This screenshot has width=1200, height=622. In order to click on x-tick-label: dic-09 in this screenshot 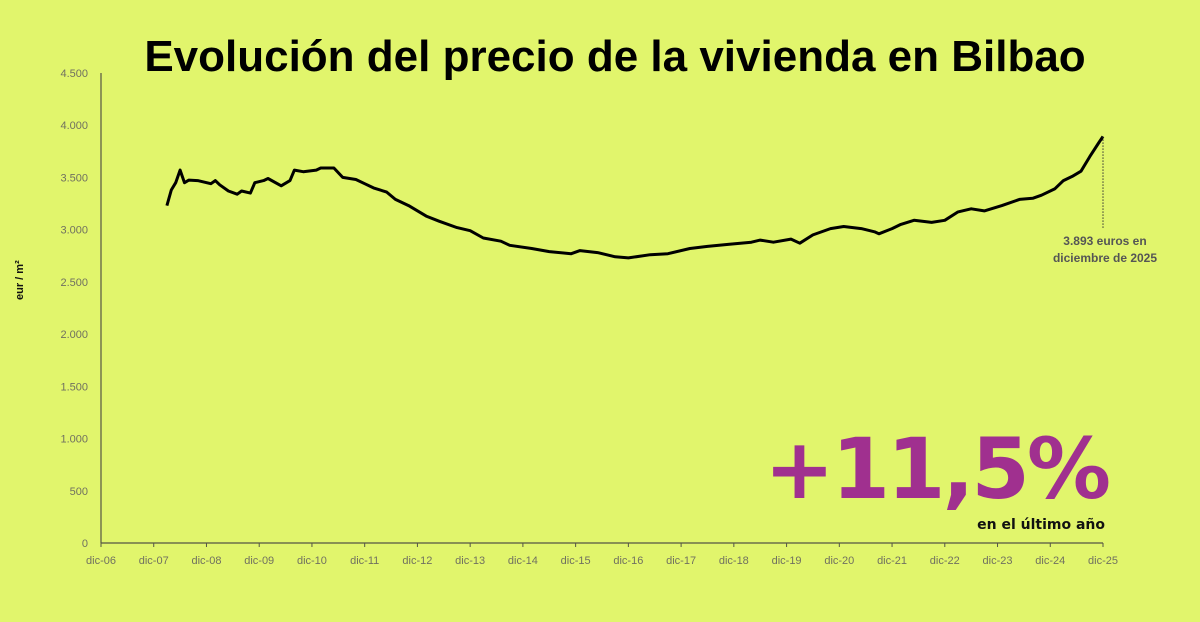, I will do `click(259, 561)`.